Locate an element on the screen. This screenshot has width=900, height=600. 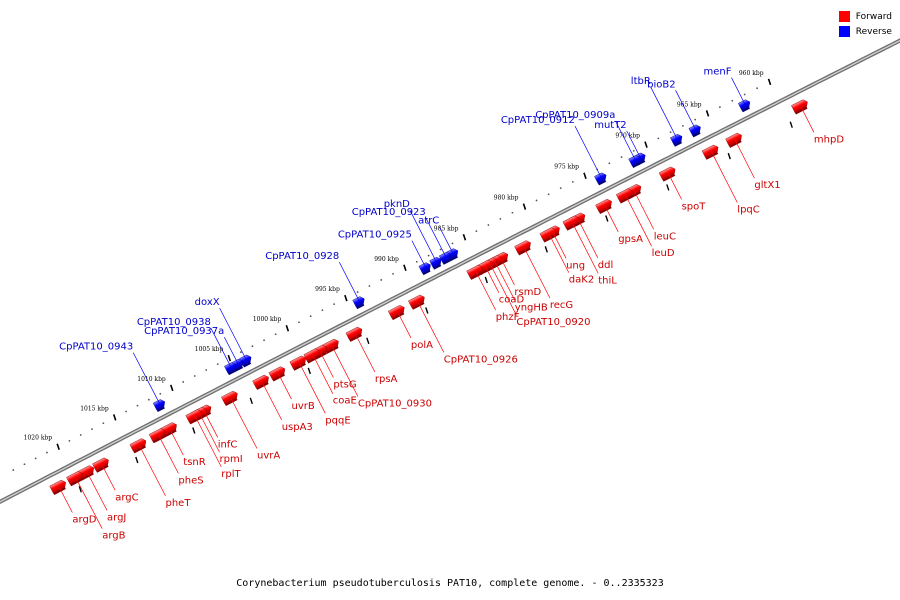
gene-label: mutT2 is located at coordinates (610, 125).